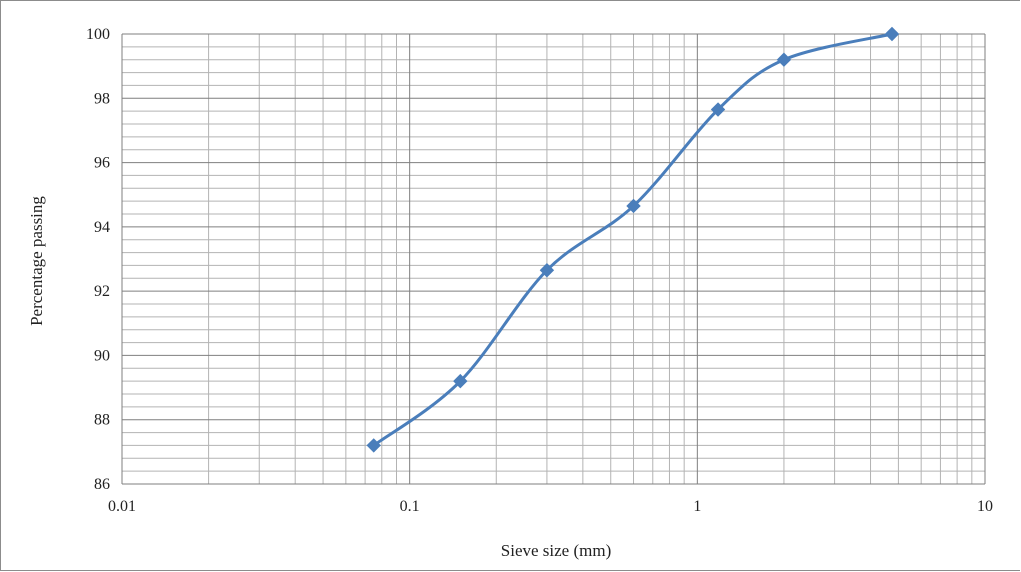 Image resolution: width=1021 pixels, height=572 pixels. Describe the element at coordinates (102, 163) in the screenshot. I see `y-tick-label: 96` at that location.